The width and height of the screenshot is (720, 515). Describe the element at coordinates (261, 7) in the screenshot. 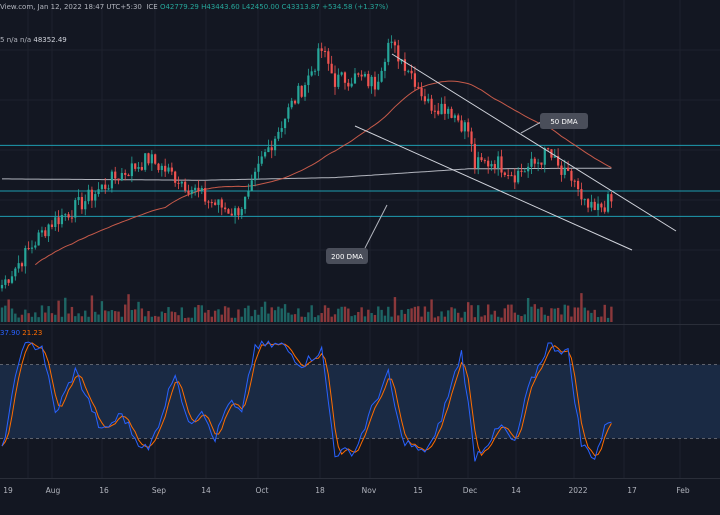

I see `low-value: L42450.00` at that location.